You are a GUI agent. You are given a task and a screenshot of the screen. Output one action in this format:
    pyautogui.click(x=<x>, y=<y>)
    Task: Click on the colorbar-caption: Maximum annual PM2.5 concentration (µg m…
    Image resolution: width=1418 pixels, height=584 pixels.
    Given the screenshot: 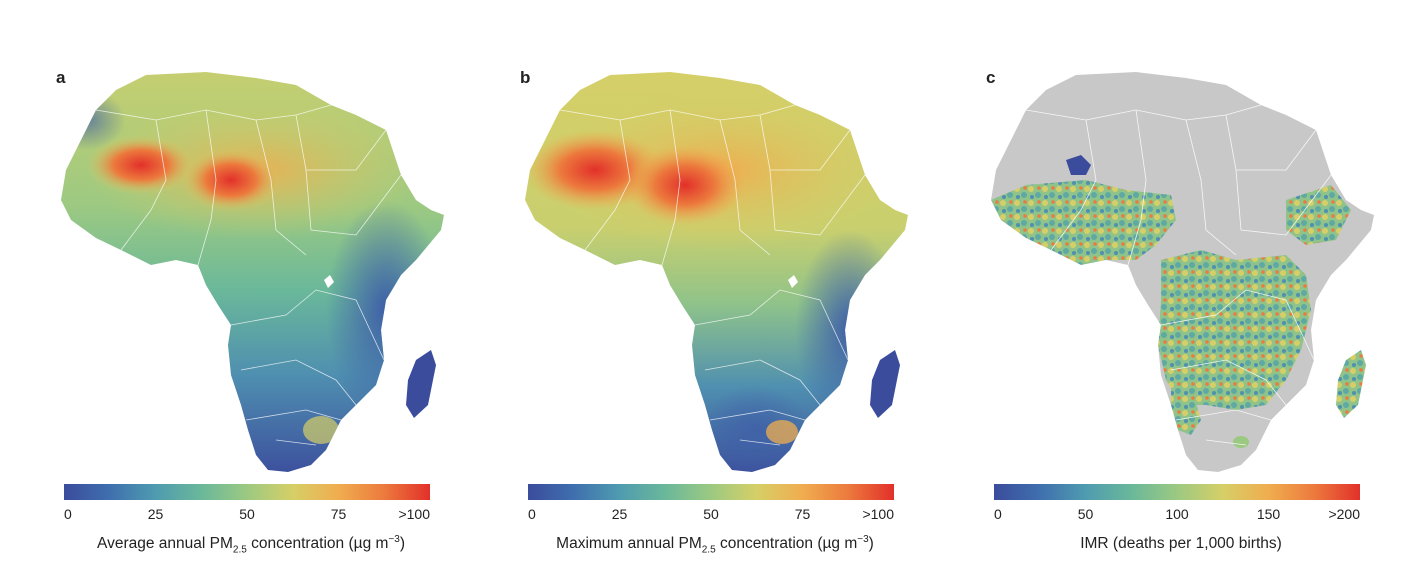 What is the action you would take?
    pyautogui.click(x=715, y=545)
    